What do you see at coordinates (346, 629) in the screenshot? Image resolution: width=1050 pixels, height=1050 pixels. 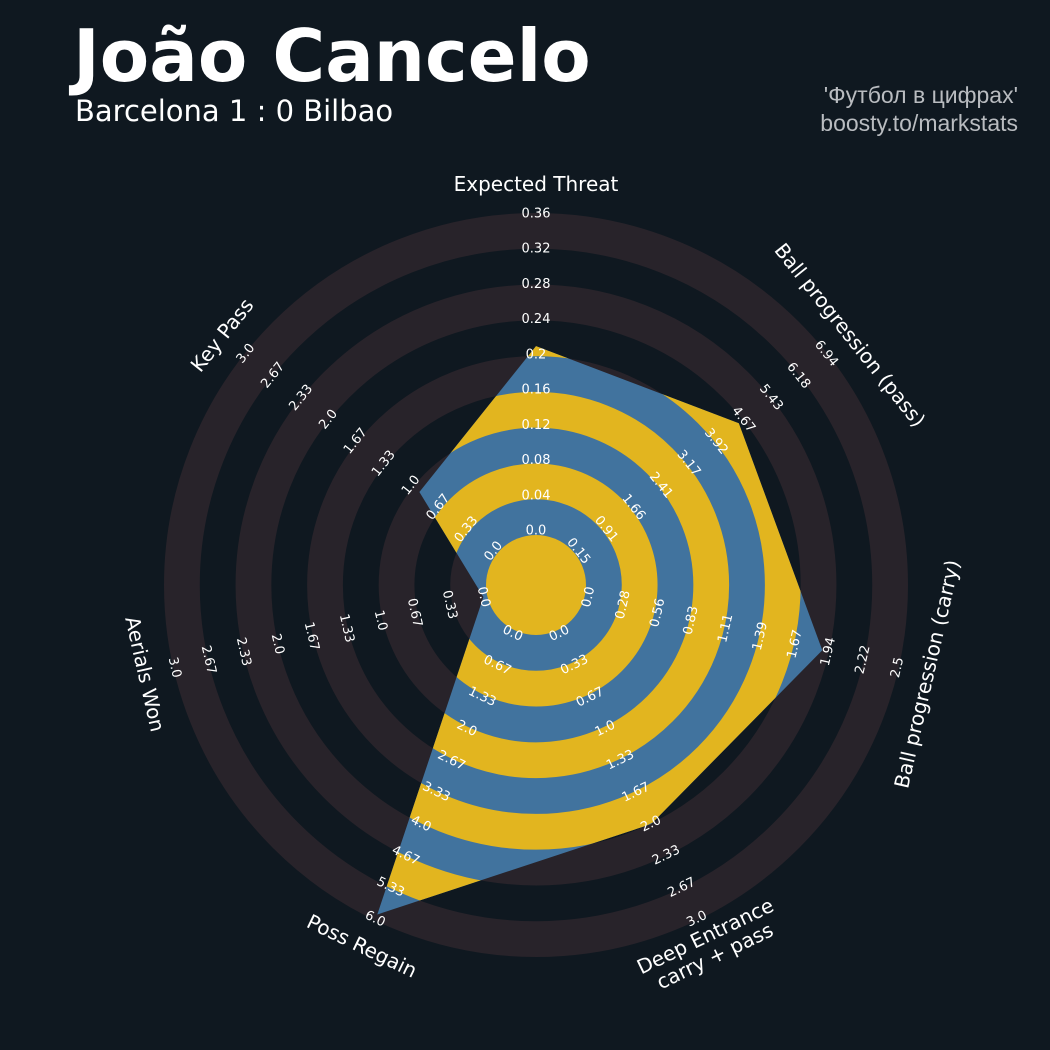 I see `tick-label: 1.33` at bounding box center [346, 629].